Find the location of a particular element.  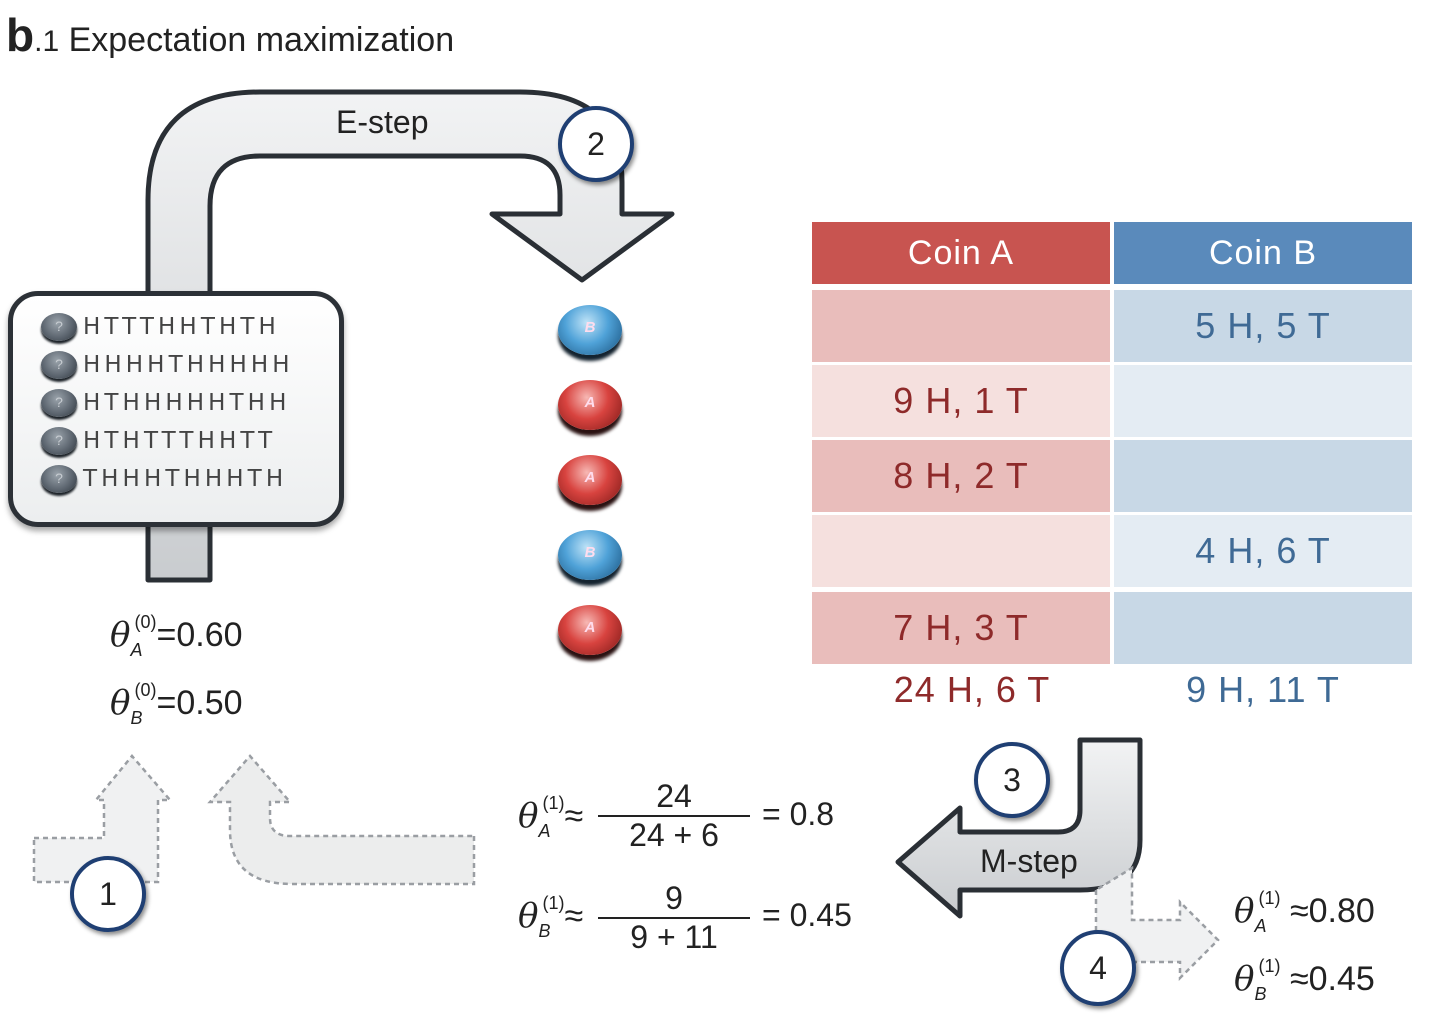

table-cell-a: 7 H, 3 T is located at coordinates (961, 628).